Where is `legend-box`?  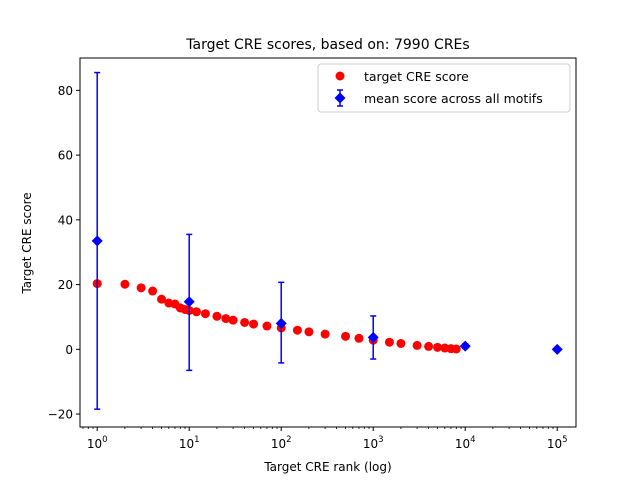 legend-box is located at coordinates (444, 88).